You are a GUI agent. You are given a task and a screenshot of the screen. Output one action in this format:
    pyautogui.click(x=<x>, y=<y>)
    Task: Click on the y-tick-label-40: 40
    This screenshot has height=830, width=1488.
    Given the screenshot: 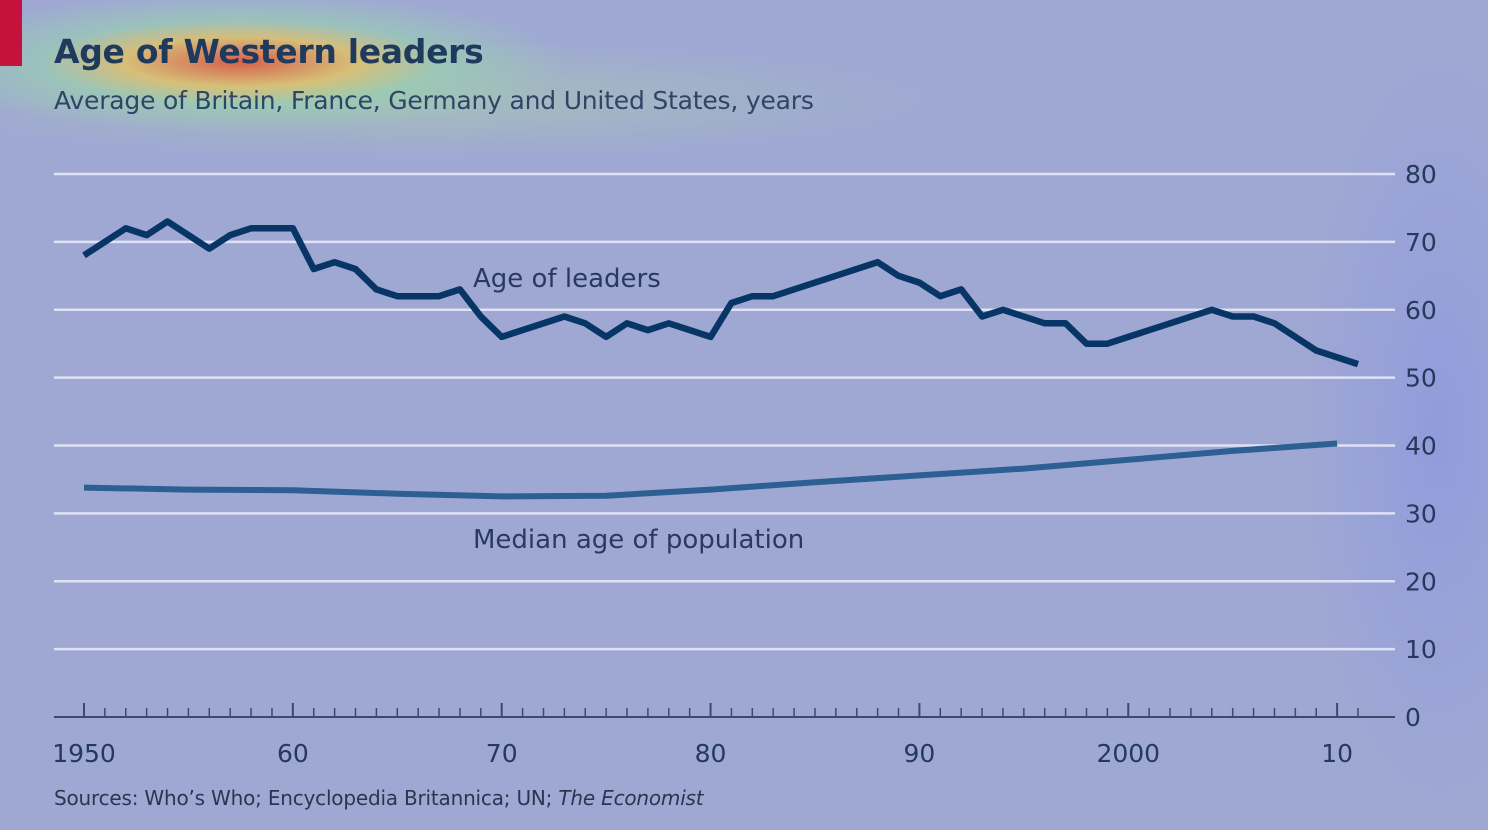 What is the action you would take?
    pyautogui.click(x=1421, y=446)
    